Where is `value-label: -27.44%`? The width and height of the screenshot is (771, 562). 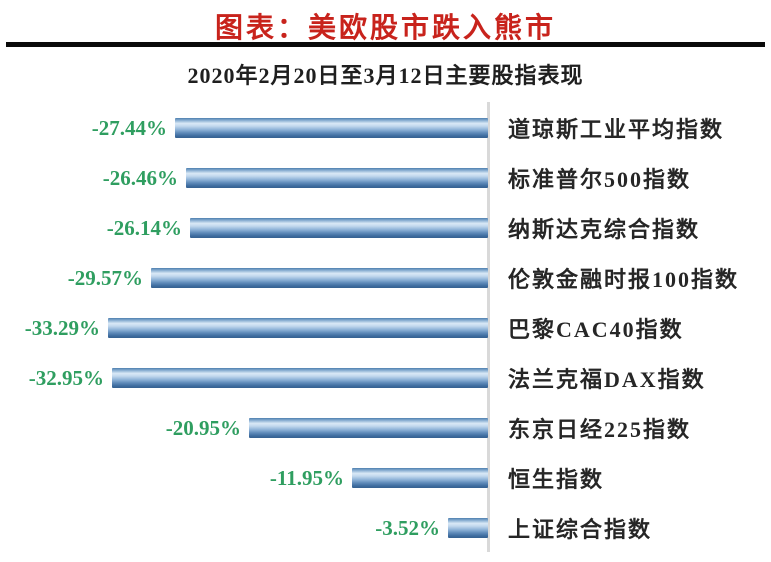
value-label: -27.44% is located at coordinates (129, 127).